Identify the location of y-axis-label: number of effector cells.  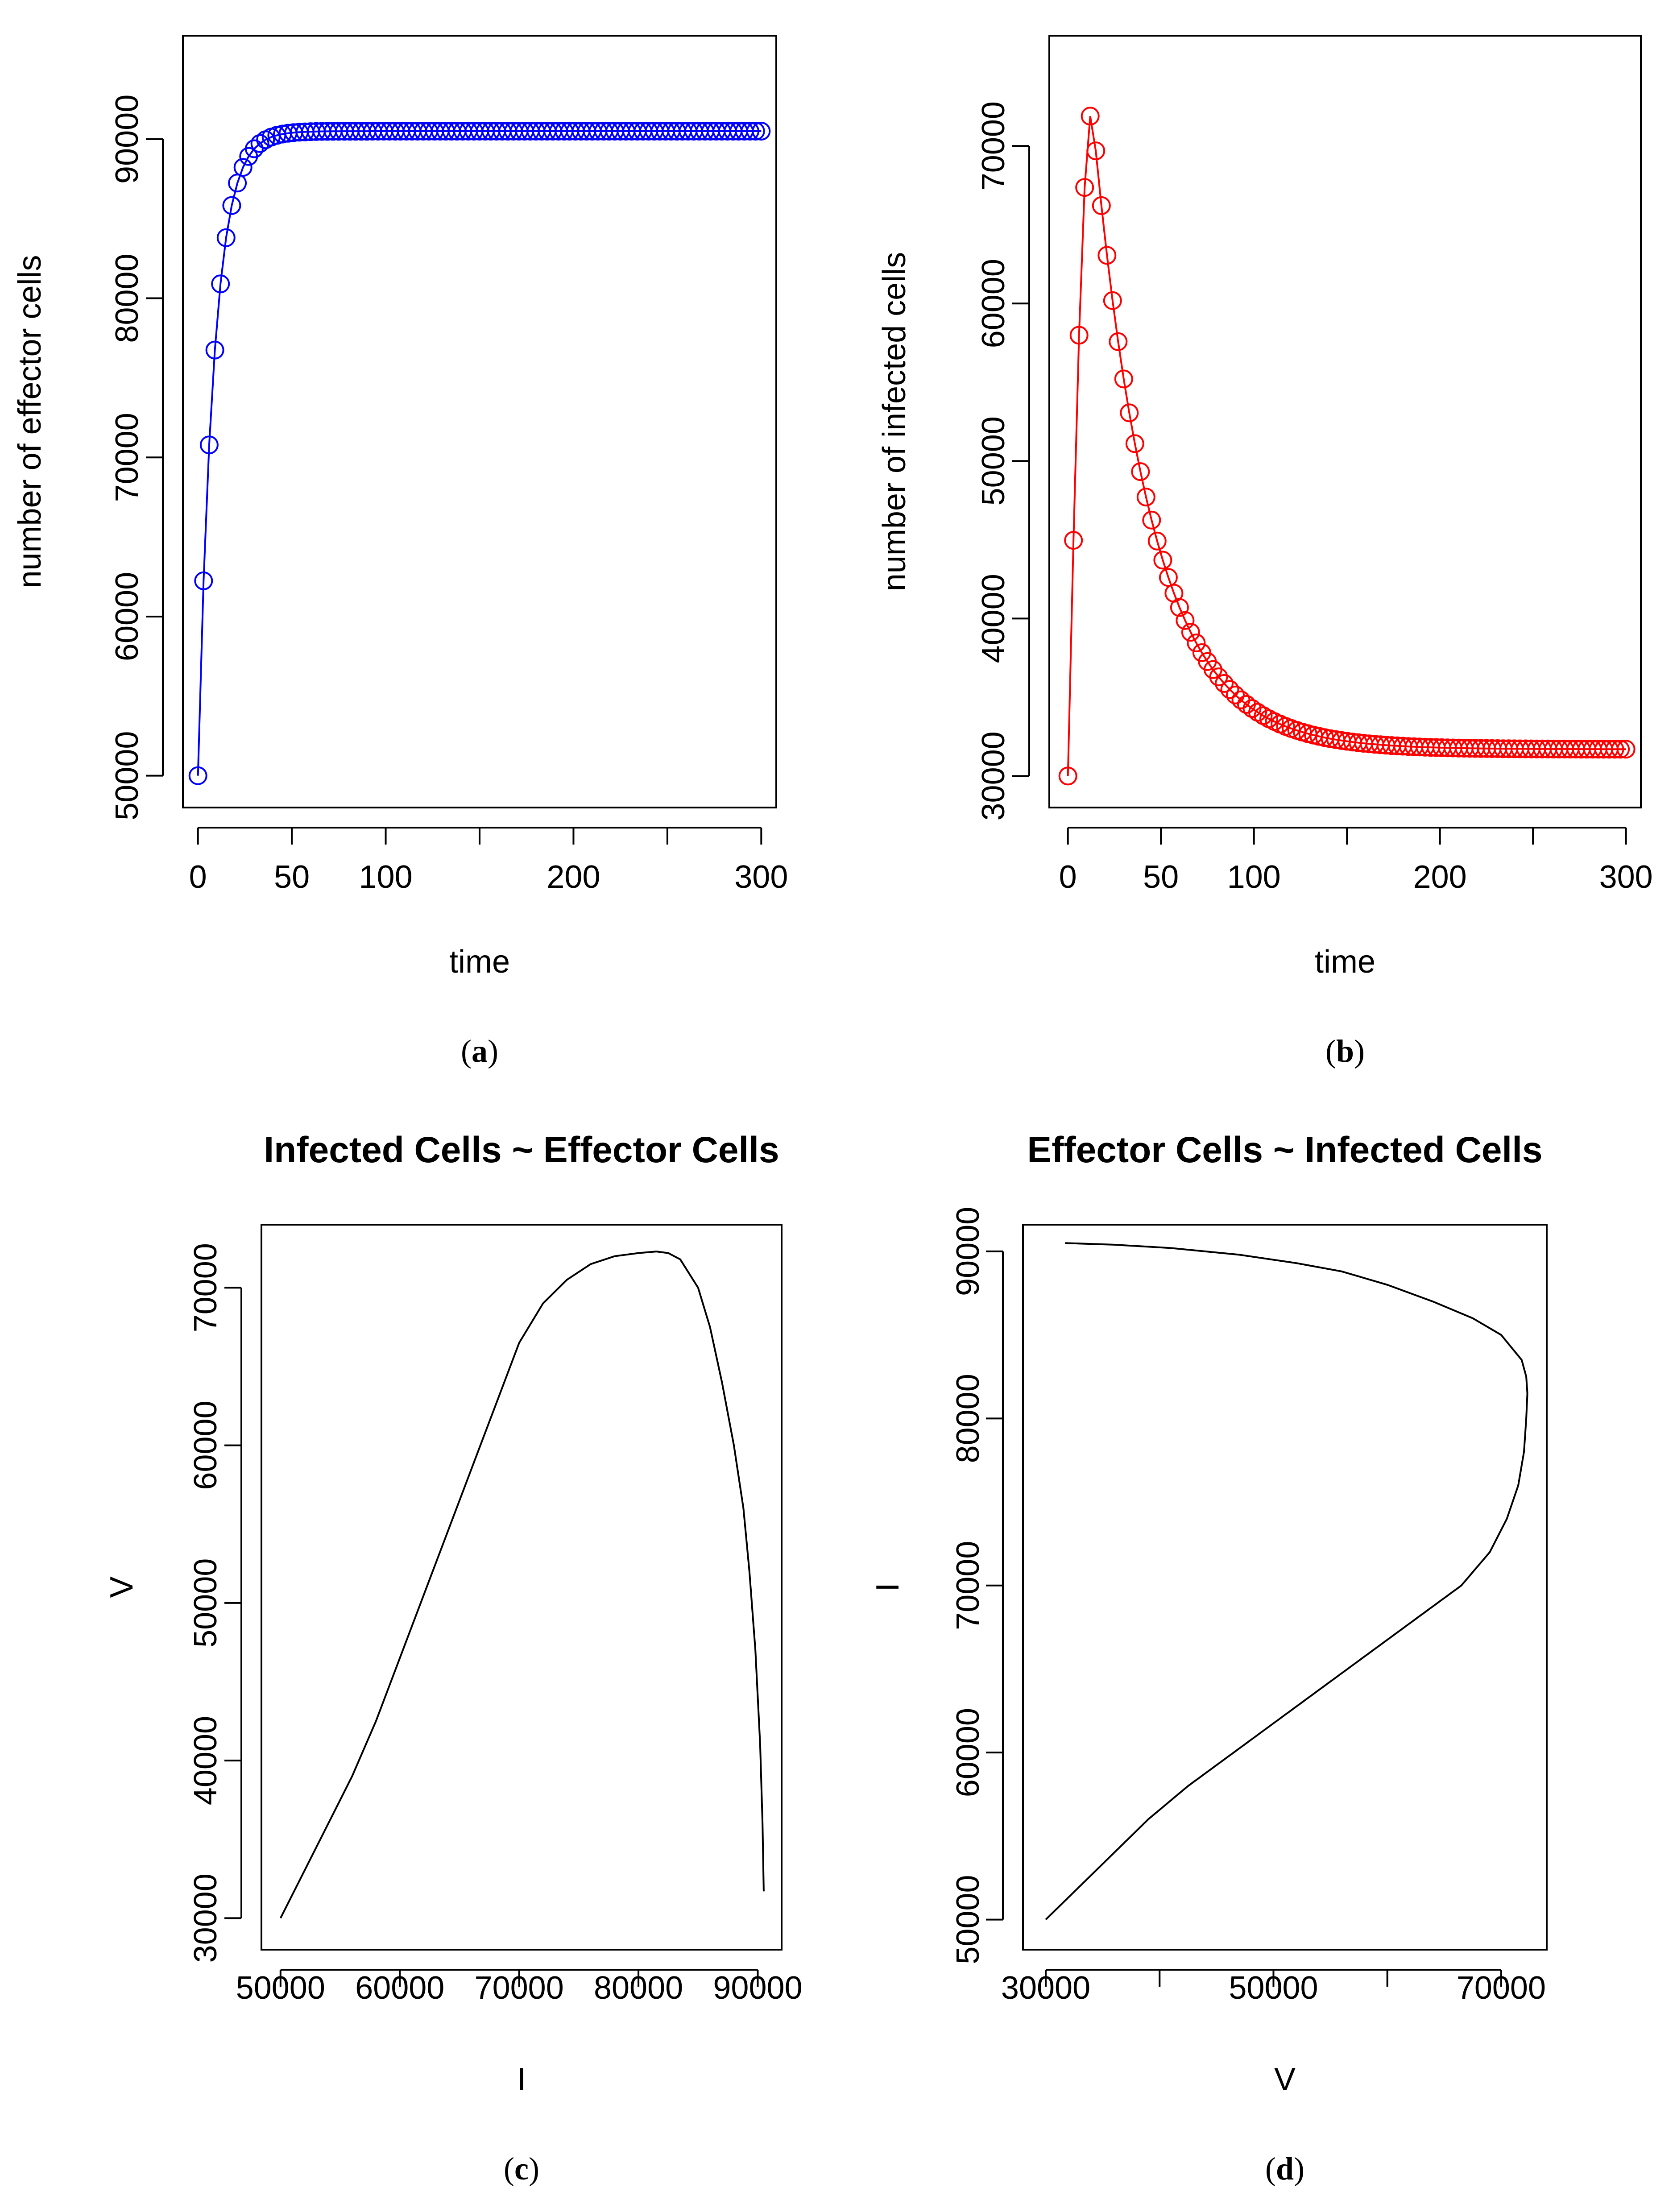
(30, 421).